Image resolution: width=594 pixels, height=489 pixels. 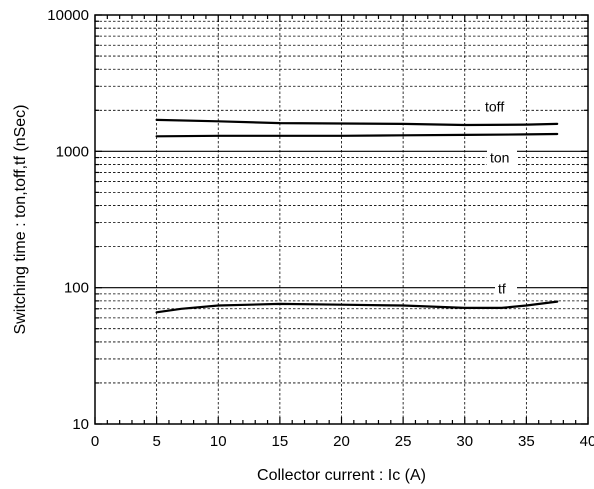 I want to click on series-line-tf, so click(x=357, y=307).